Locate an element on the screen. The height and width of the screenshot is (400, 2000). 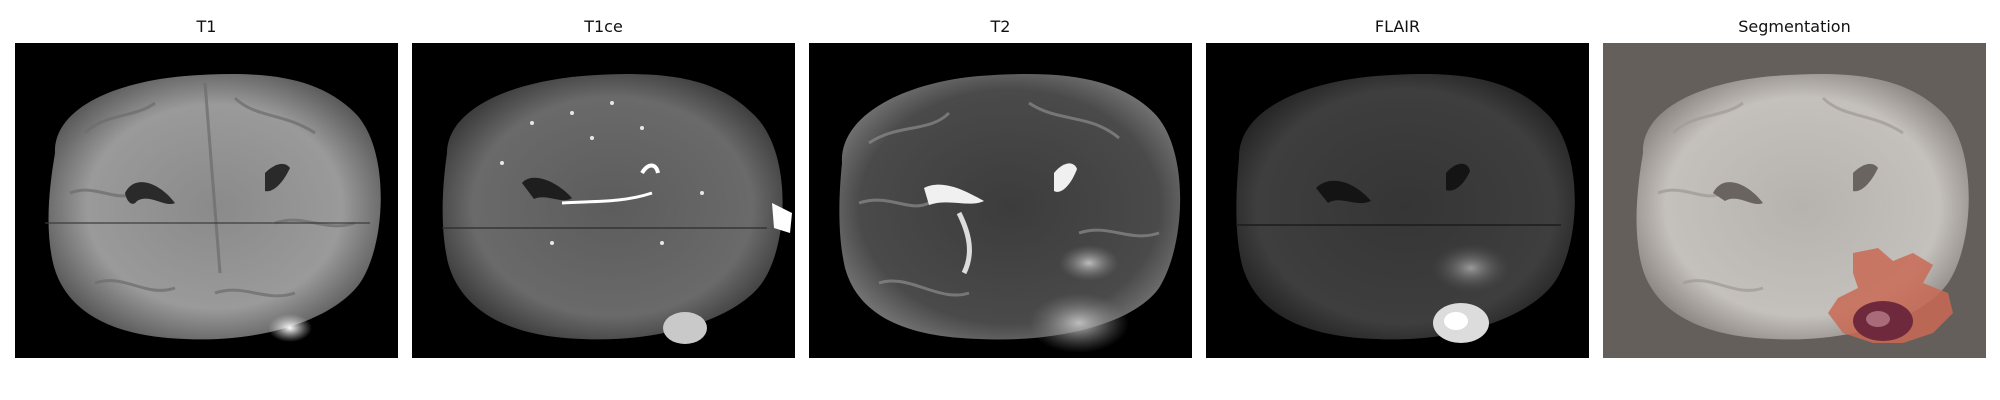
panel-title-t1ce: T1ce is located at coordinates (603, 26).